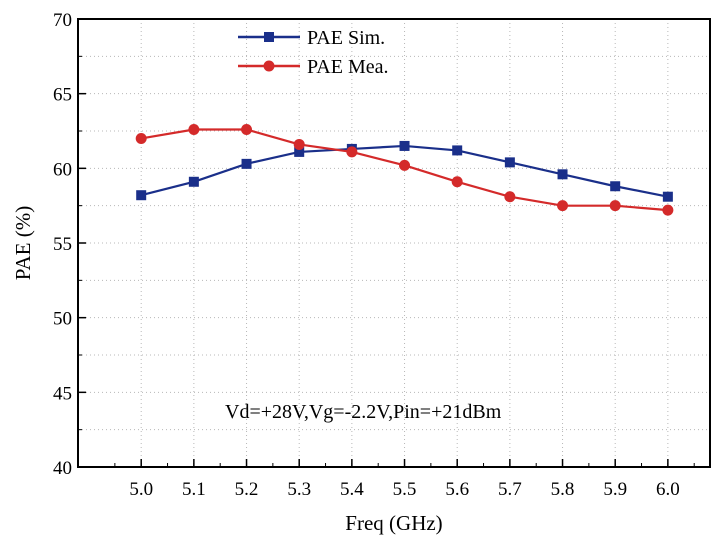 The height and width of the screenshot is (545, 723). What do you see at coordinates (347, 67) in the screenshot?
I see `legend-label-mea: PAE Mea.` at bounding box center [347, 67].